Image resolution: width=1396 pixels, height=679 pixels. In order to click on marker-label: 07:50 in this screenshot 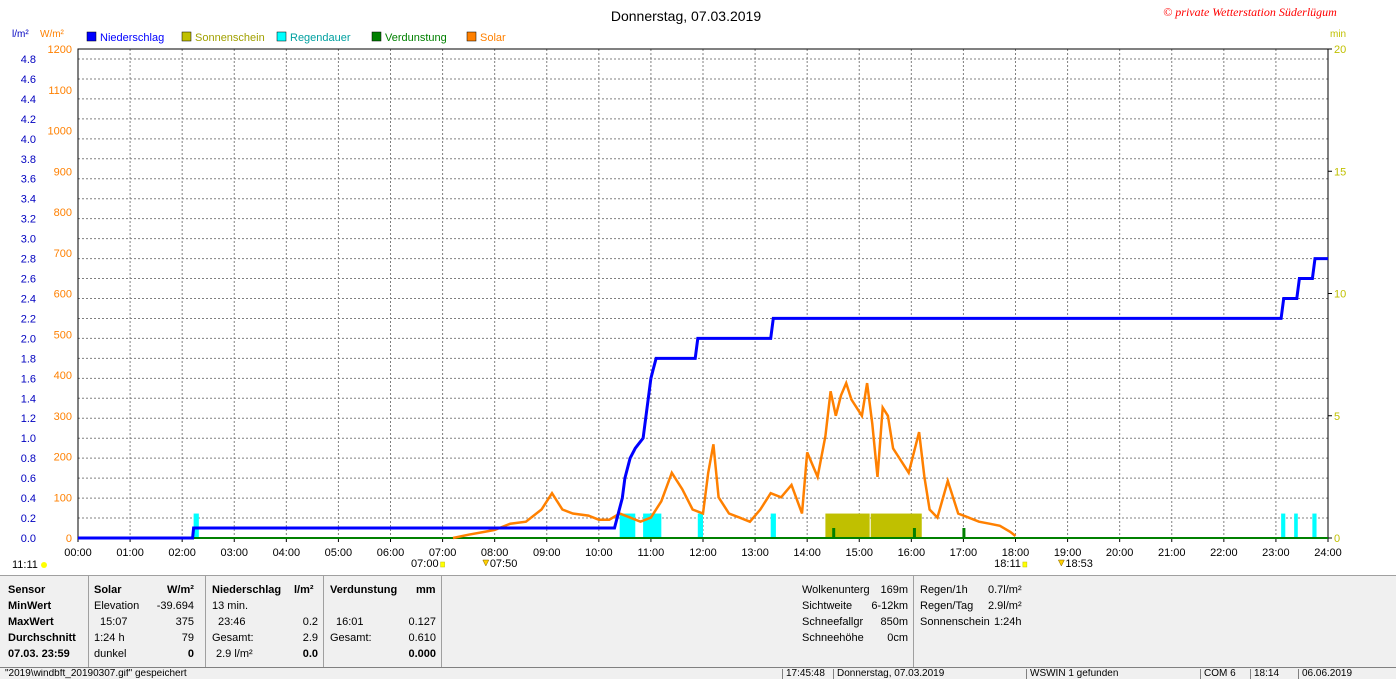, I will do `click(504, 564)`.